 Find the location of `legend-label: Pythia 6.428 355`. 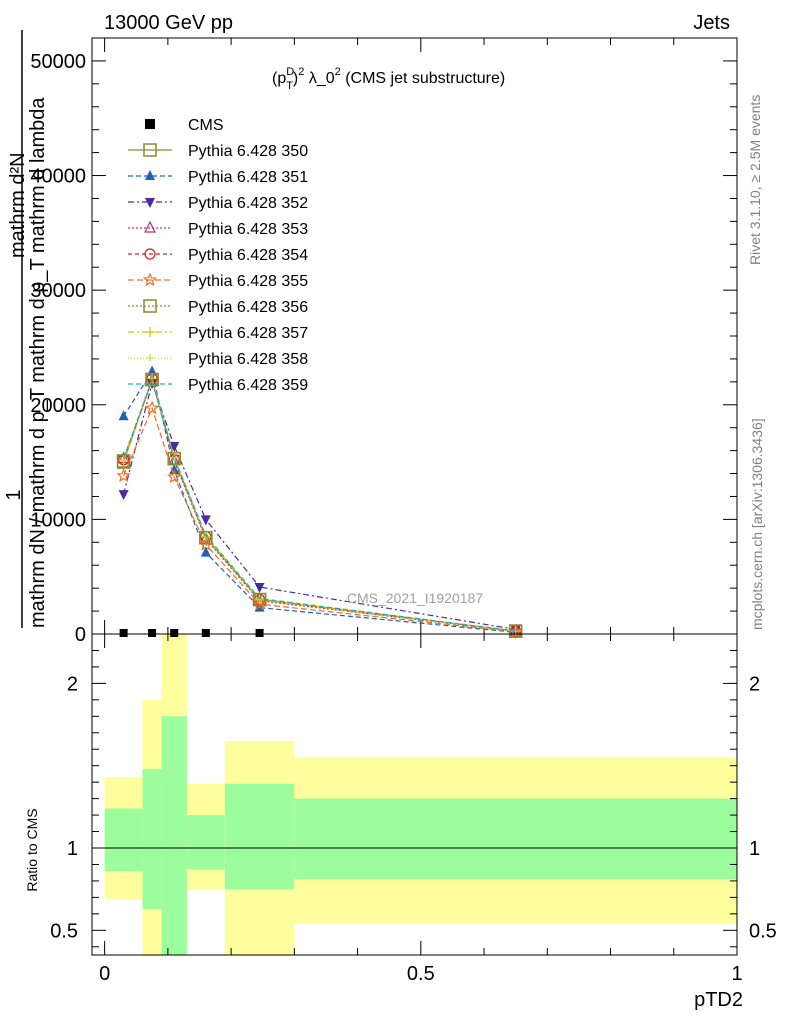

legend-label: Pythia 6.428 355 is located at coordinates (248, 281).